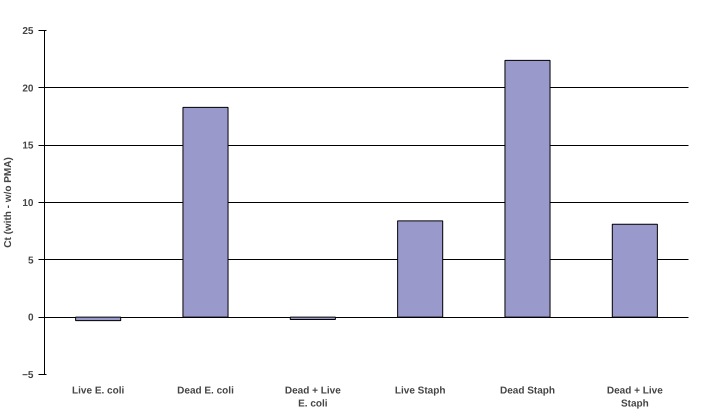 The image size is (703, 412). I want to click on y-tick-label: 25, so click(28, 31).